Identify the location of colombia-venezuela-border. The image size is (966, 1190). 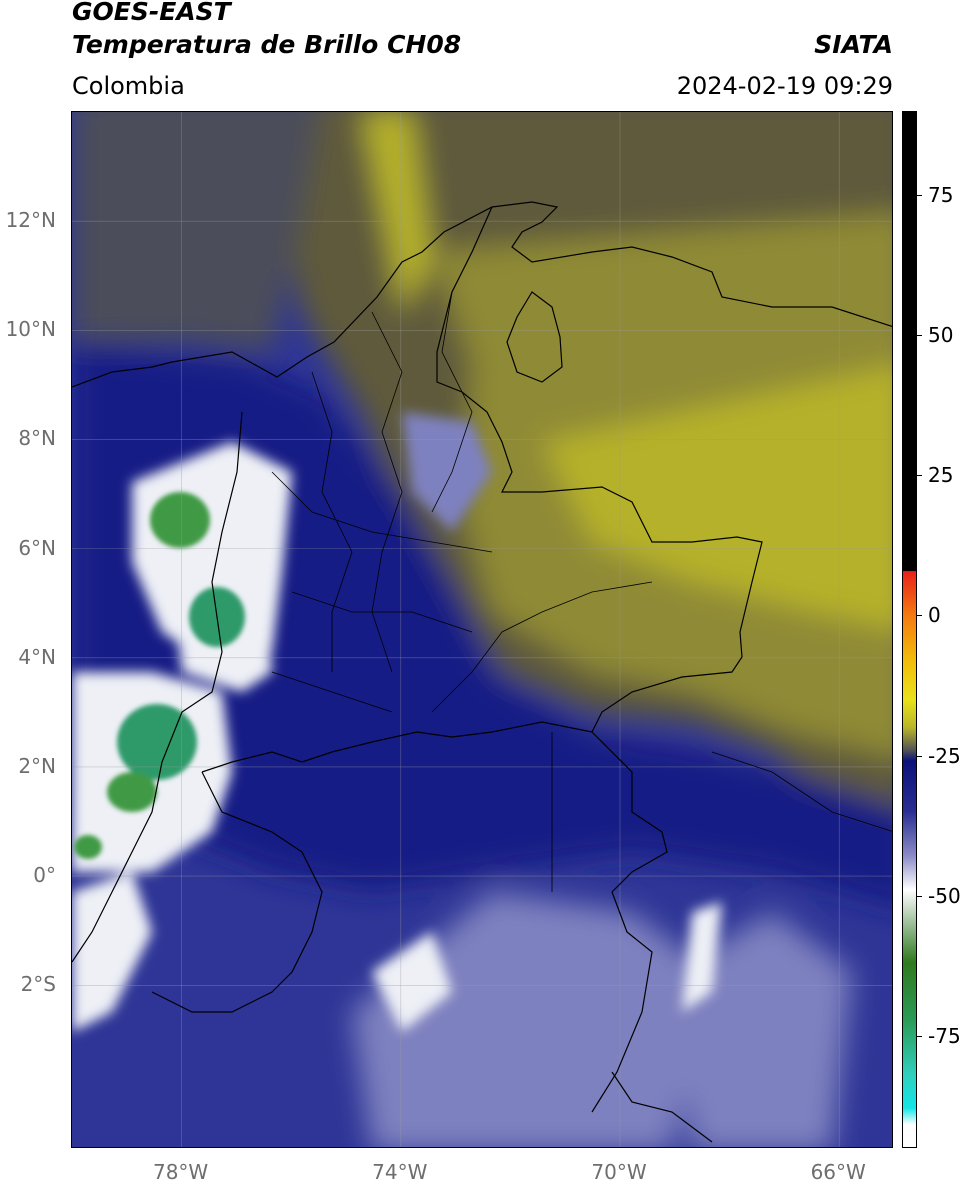
(599, 469).